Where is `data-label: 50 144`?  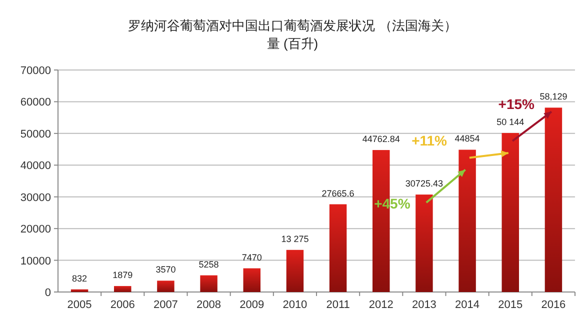
data-label: 50 144 is located at coordinates (510, 121).